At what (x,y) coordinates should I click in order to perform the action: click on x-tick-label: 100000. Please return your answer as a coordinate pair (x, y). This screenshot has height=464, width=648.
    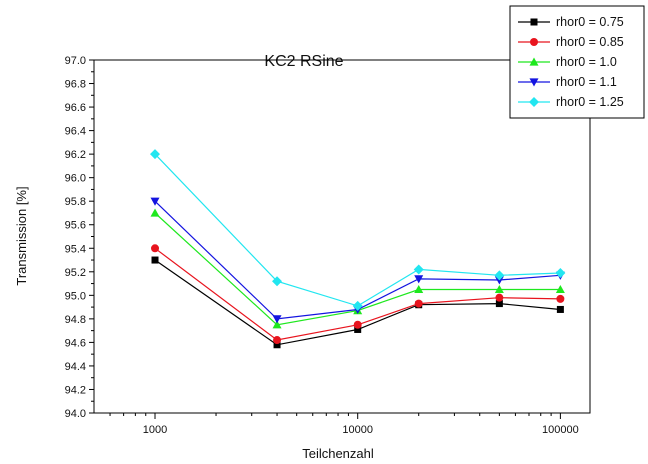
    Looking at the image, I should click on (560, 430).